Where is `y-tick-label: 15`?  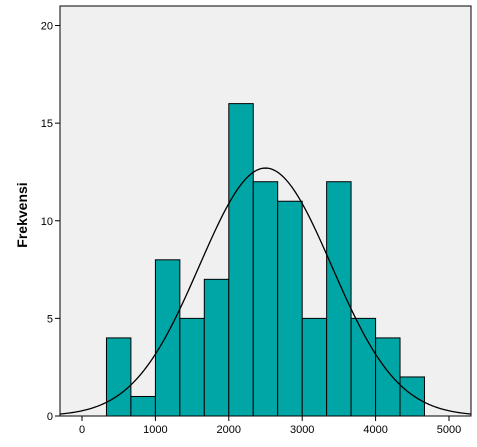
y-tick-label: 15 is located at coordinates (47, 124).